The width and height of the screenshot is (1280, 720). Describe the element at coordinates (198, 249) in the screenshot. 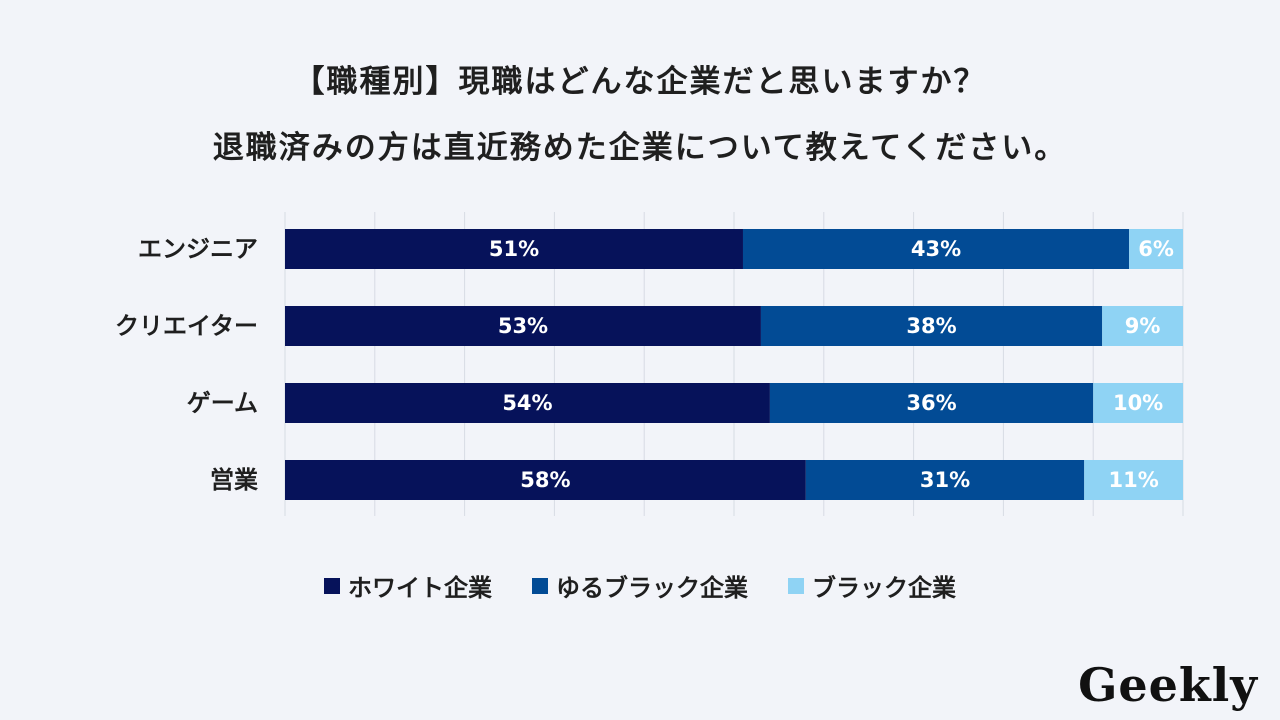

I see `category-label: エンジニア` at that location.